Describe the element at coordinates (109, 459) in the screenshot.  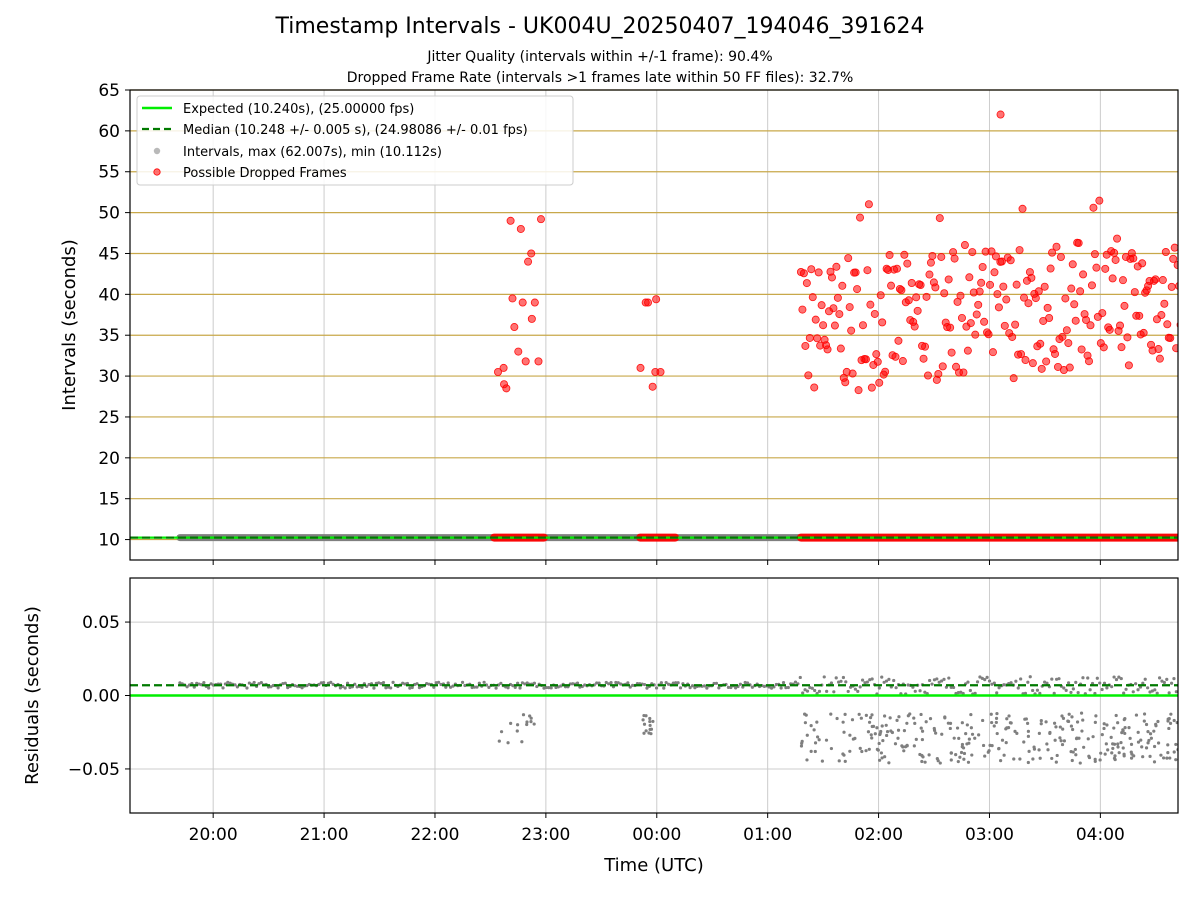
I see `top-y-tick-label: 20` at that location.